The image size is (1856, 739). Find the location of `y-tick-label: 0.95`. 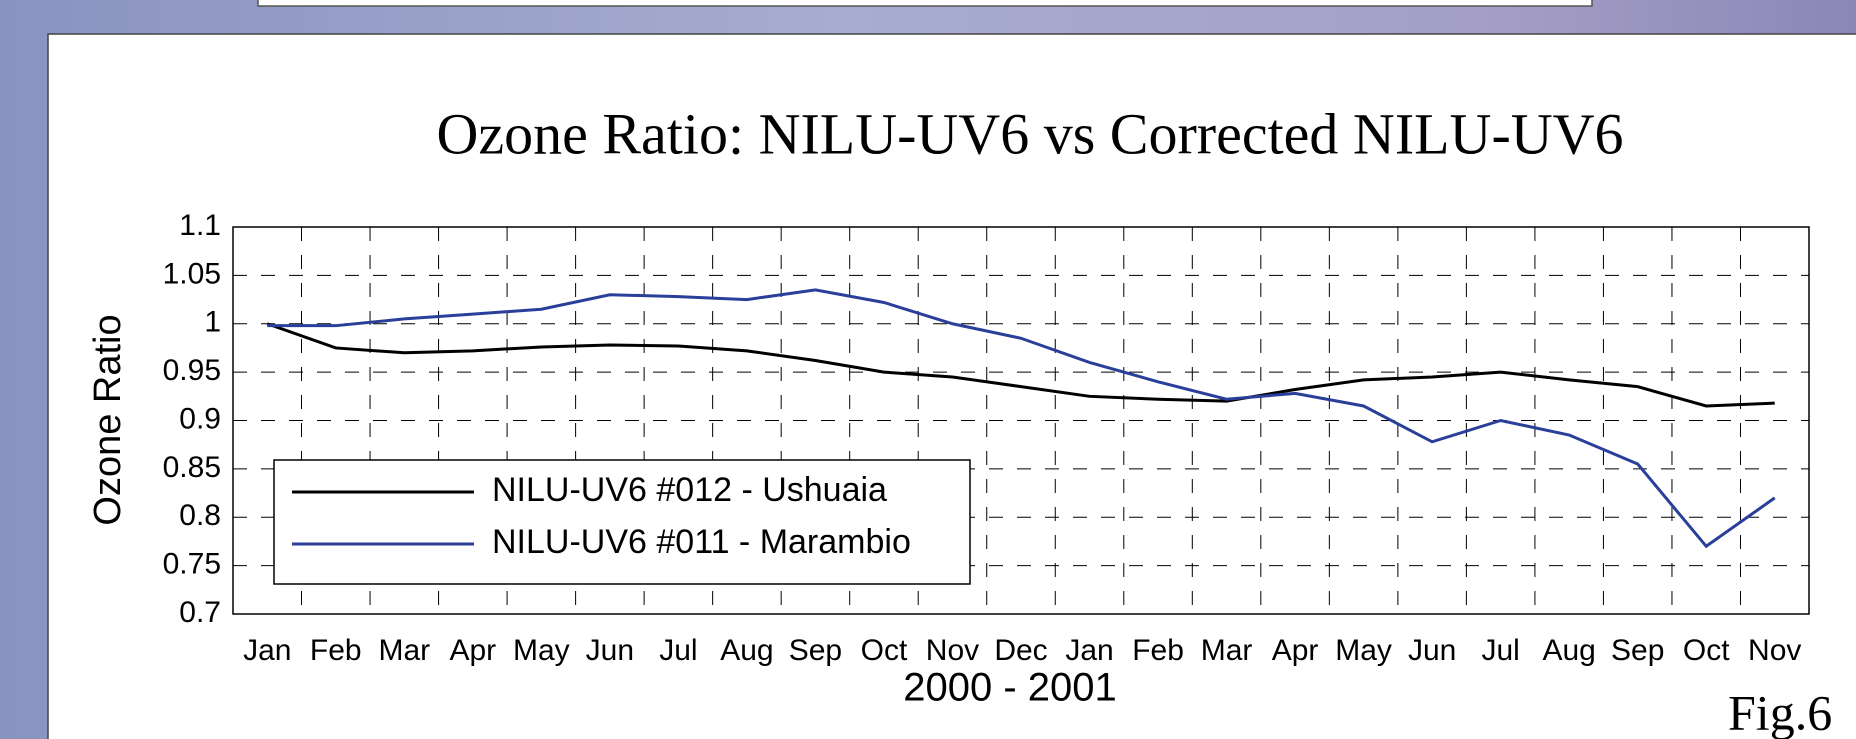

y-tick-label: 0.95 is located at coordinates (192, 370).